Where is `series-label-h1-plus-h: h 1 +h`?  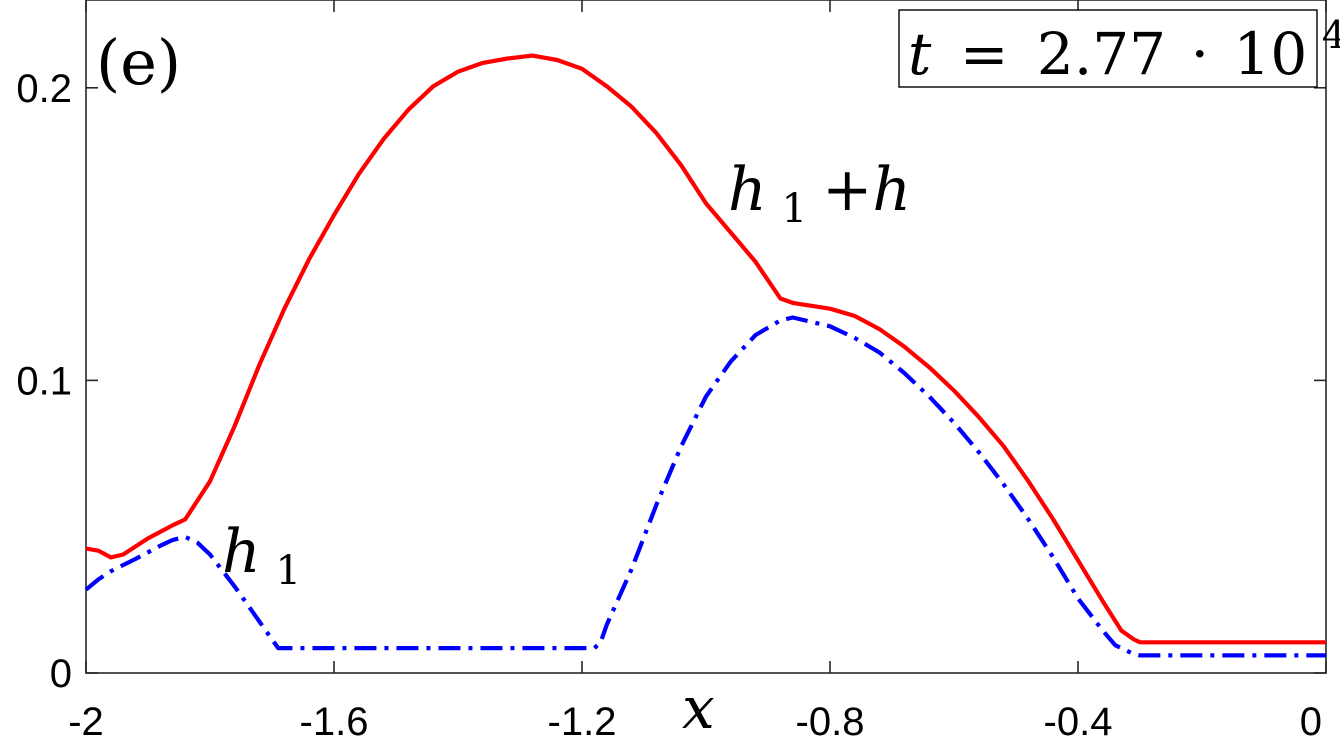 series-label-h1-plus-h: h 1 +h is located at coordinates (819, 195).